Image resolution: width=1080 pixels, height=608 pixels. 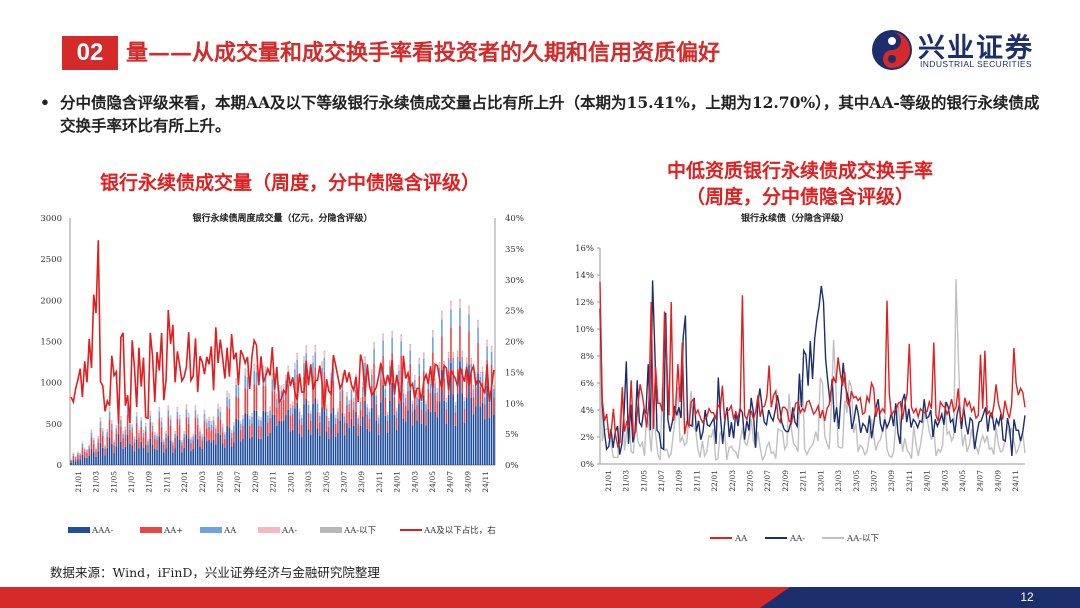 I want to click on x-tick-label: 21/07, so click(x=661, y=481).